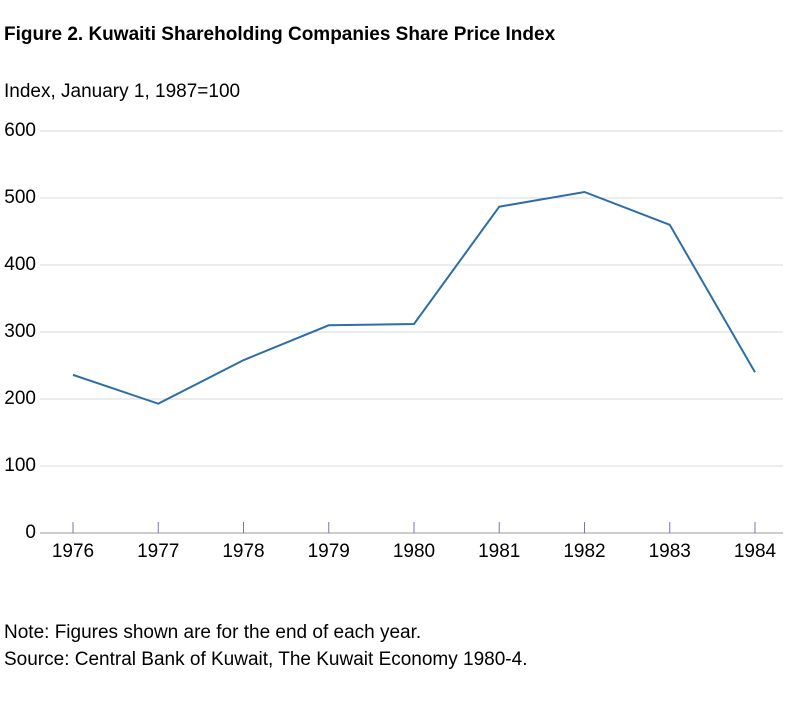 This screenshot has width=800, height=712. Describe the element at coordinates (20, 398) in the screenshot. I see `y-tick-label: 200` at that location.